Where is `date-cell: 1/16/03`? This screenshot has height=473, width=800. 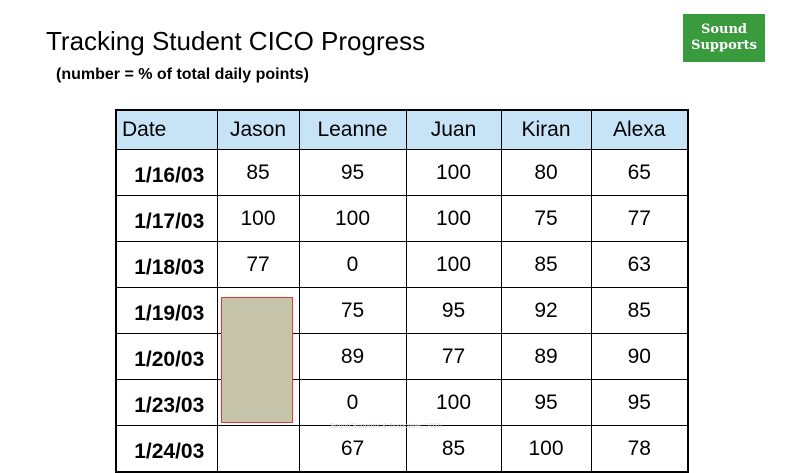
date-cell: 1/16/03 is located at coordinates (166, 172).